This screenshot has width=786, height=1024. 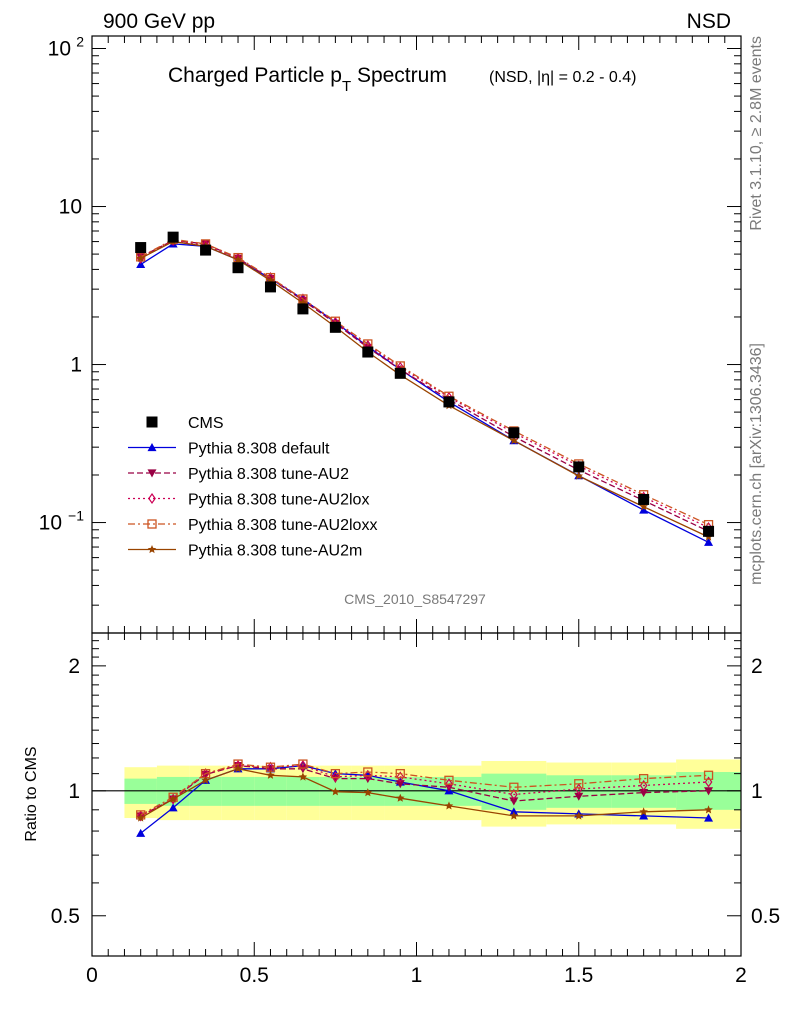 What do you see at coordinates (76, 516) in the screenshot?
I see `main-y-tick-exponent: −1` at bounding box center [76, 516].